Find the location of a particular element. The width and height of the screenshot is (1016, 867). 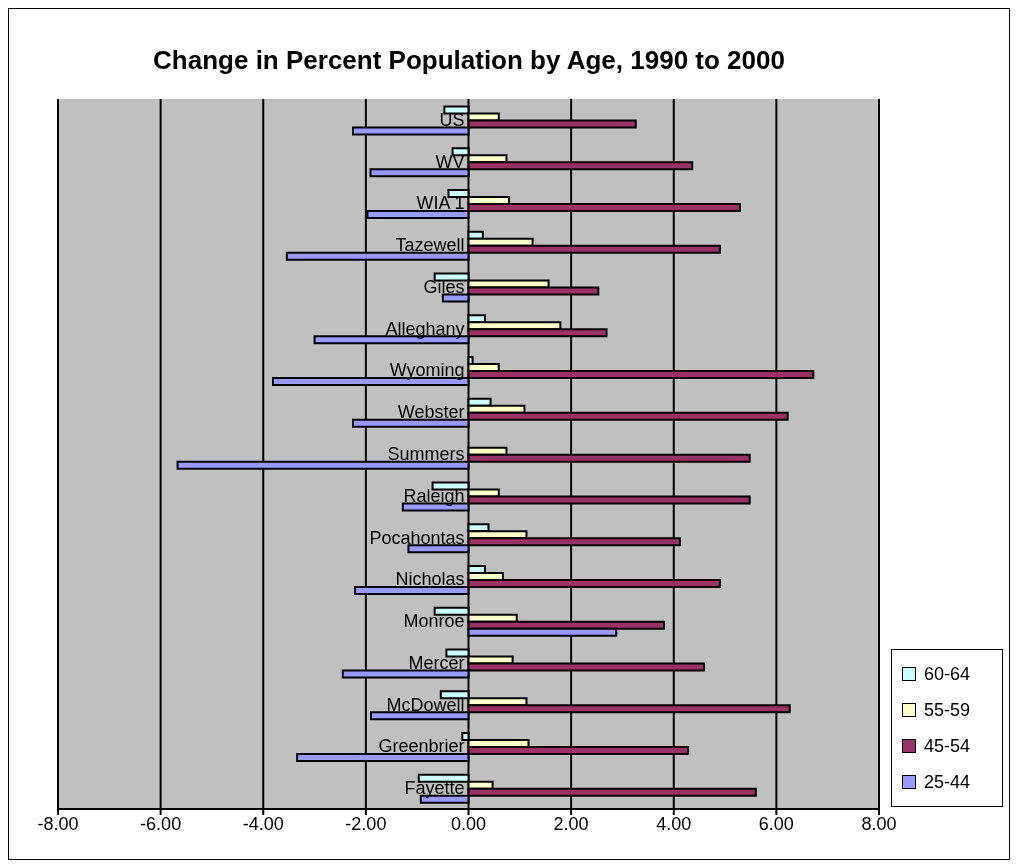

y-tick-label: Summers is located at coordinates (426, 454).